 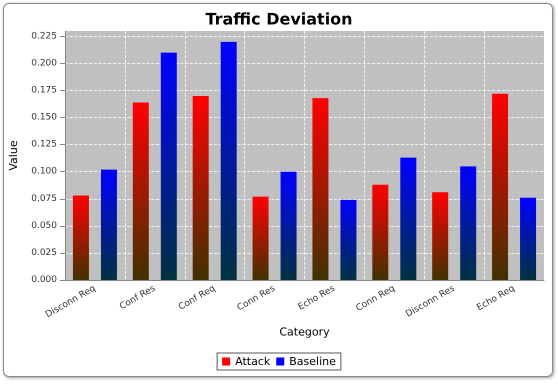 I want to click on y-tick-label: 0.050, so click(x=44, y=225).